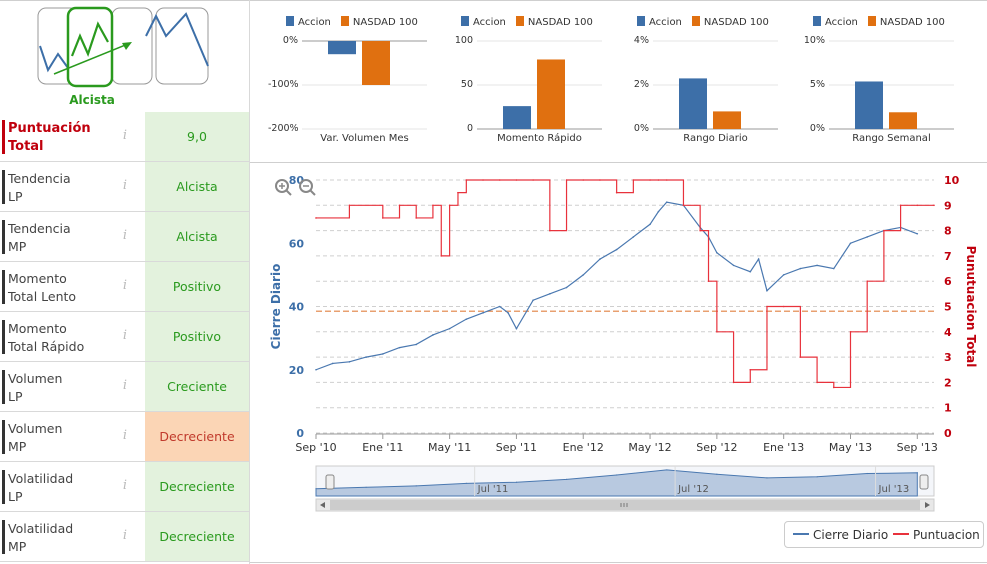 The height and width of the screenshot is (564, 987). I want to click on y2-tick-label: 9, so click(948, 205).